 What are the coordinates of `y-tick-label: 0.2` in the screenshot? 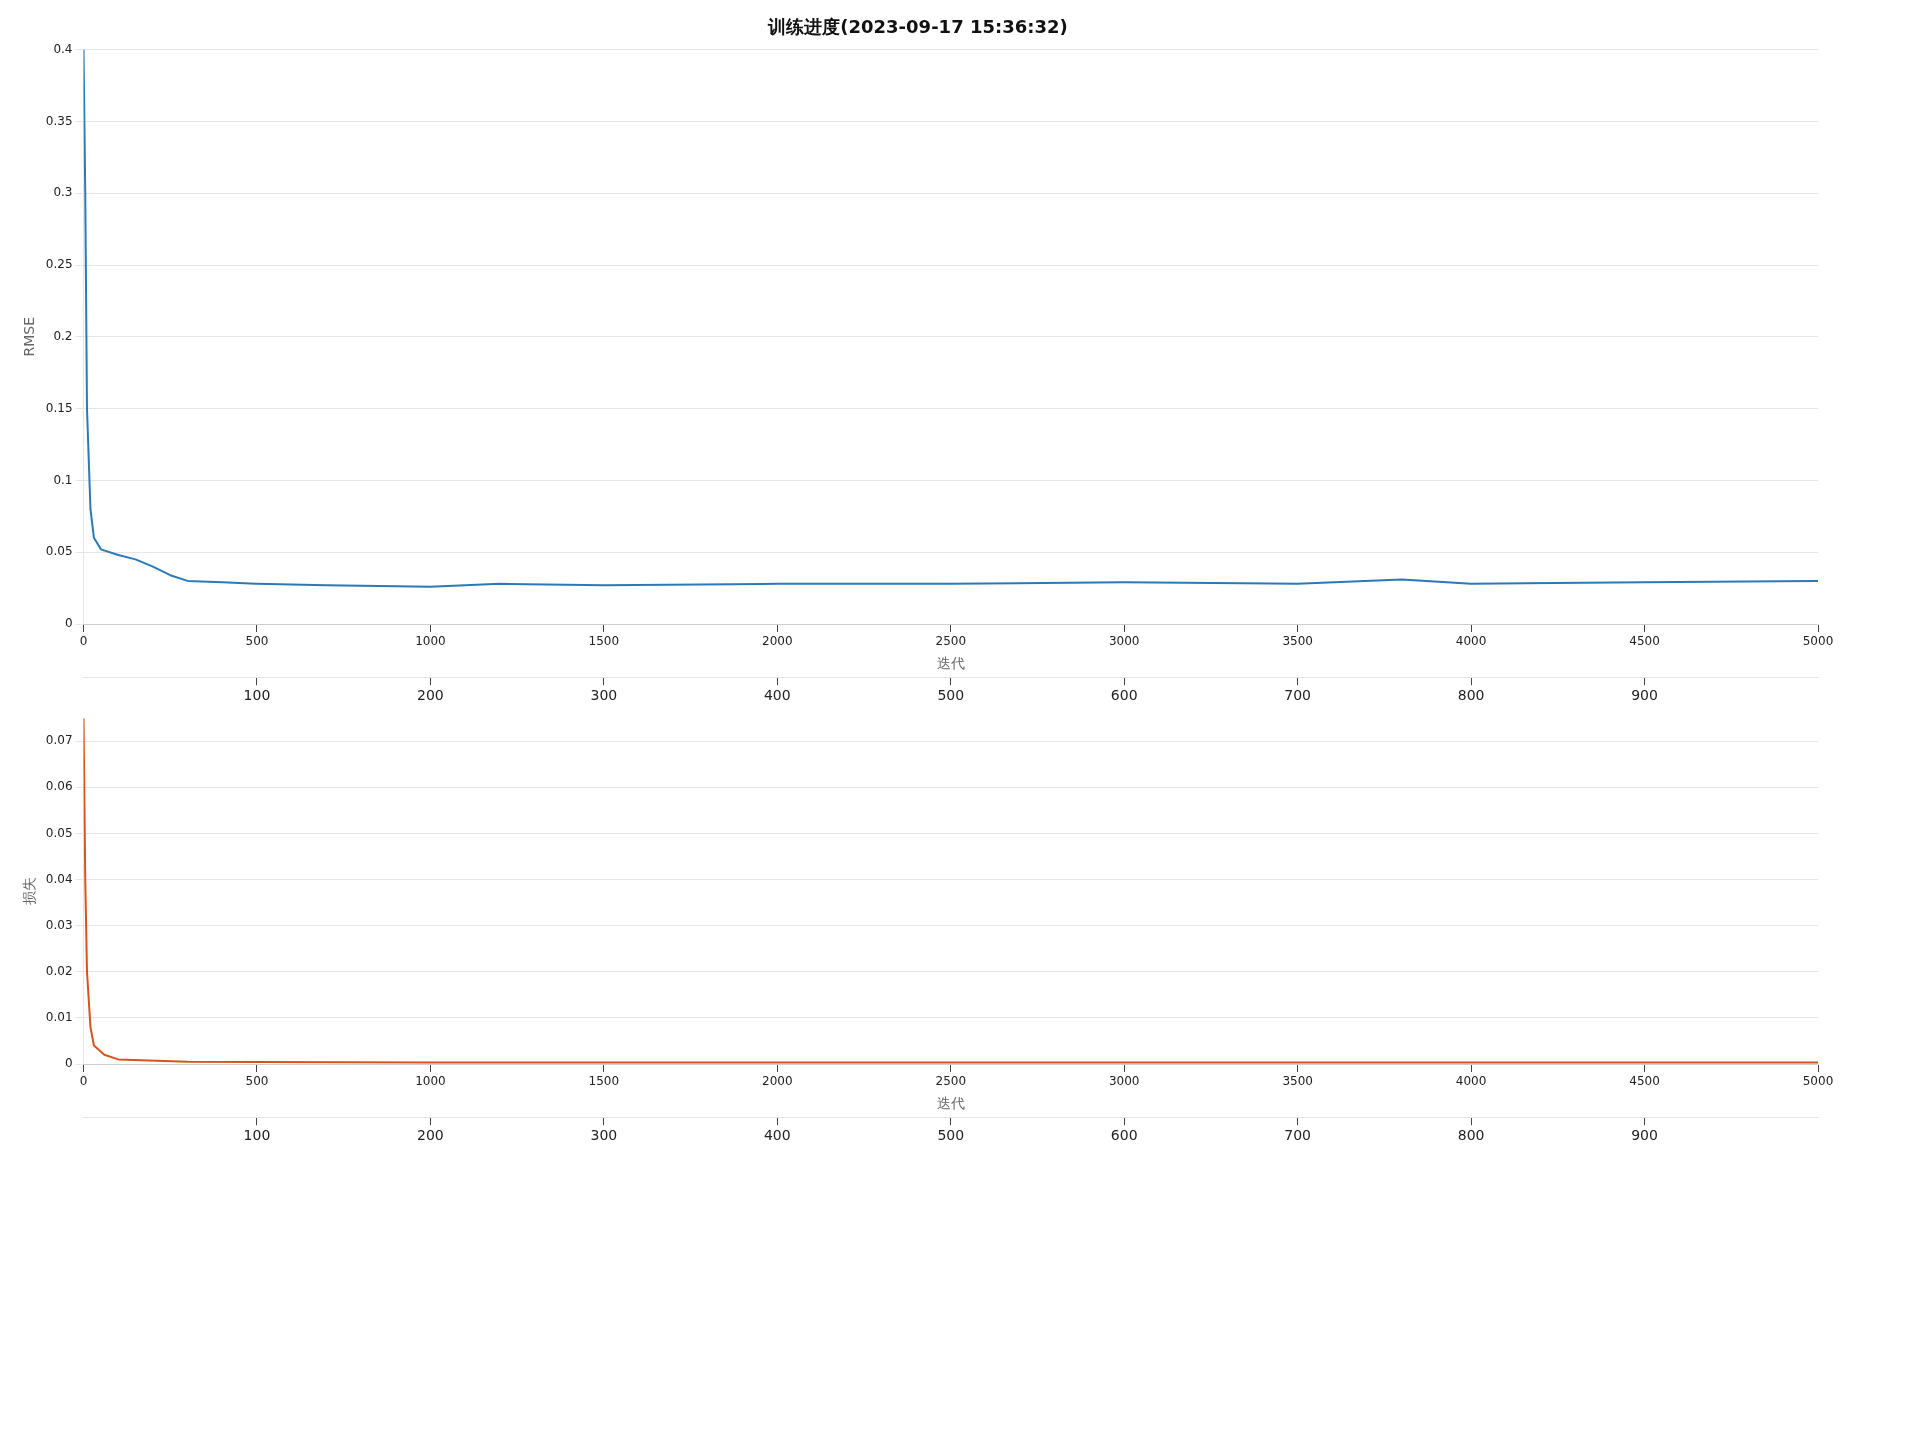 It's located at (63, 335).